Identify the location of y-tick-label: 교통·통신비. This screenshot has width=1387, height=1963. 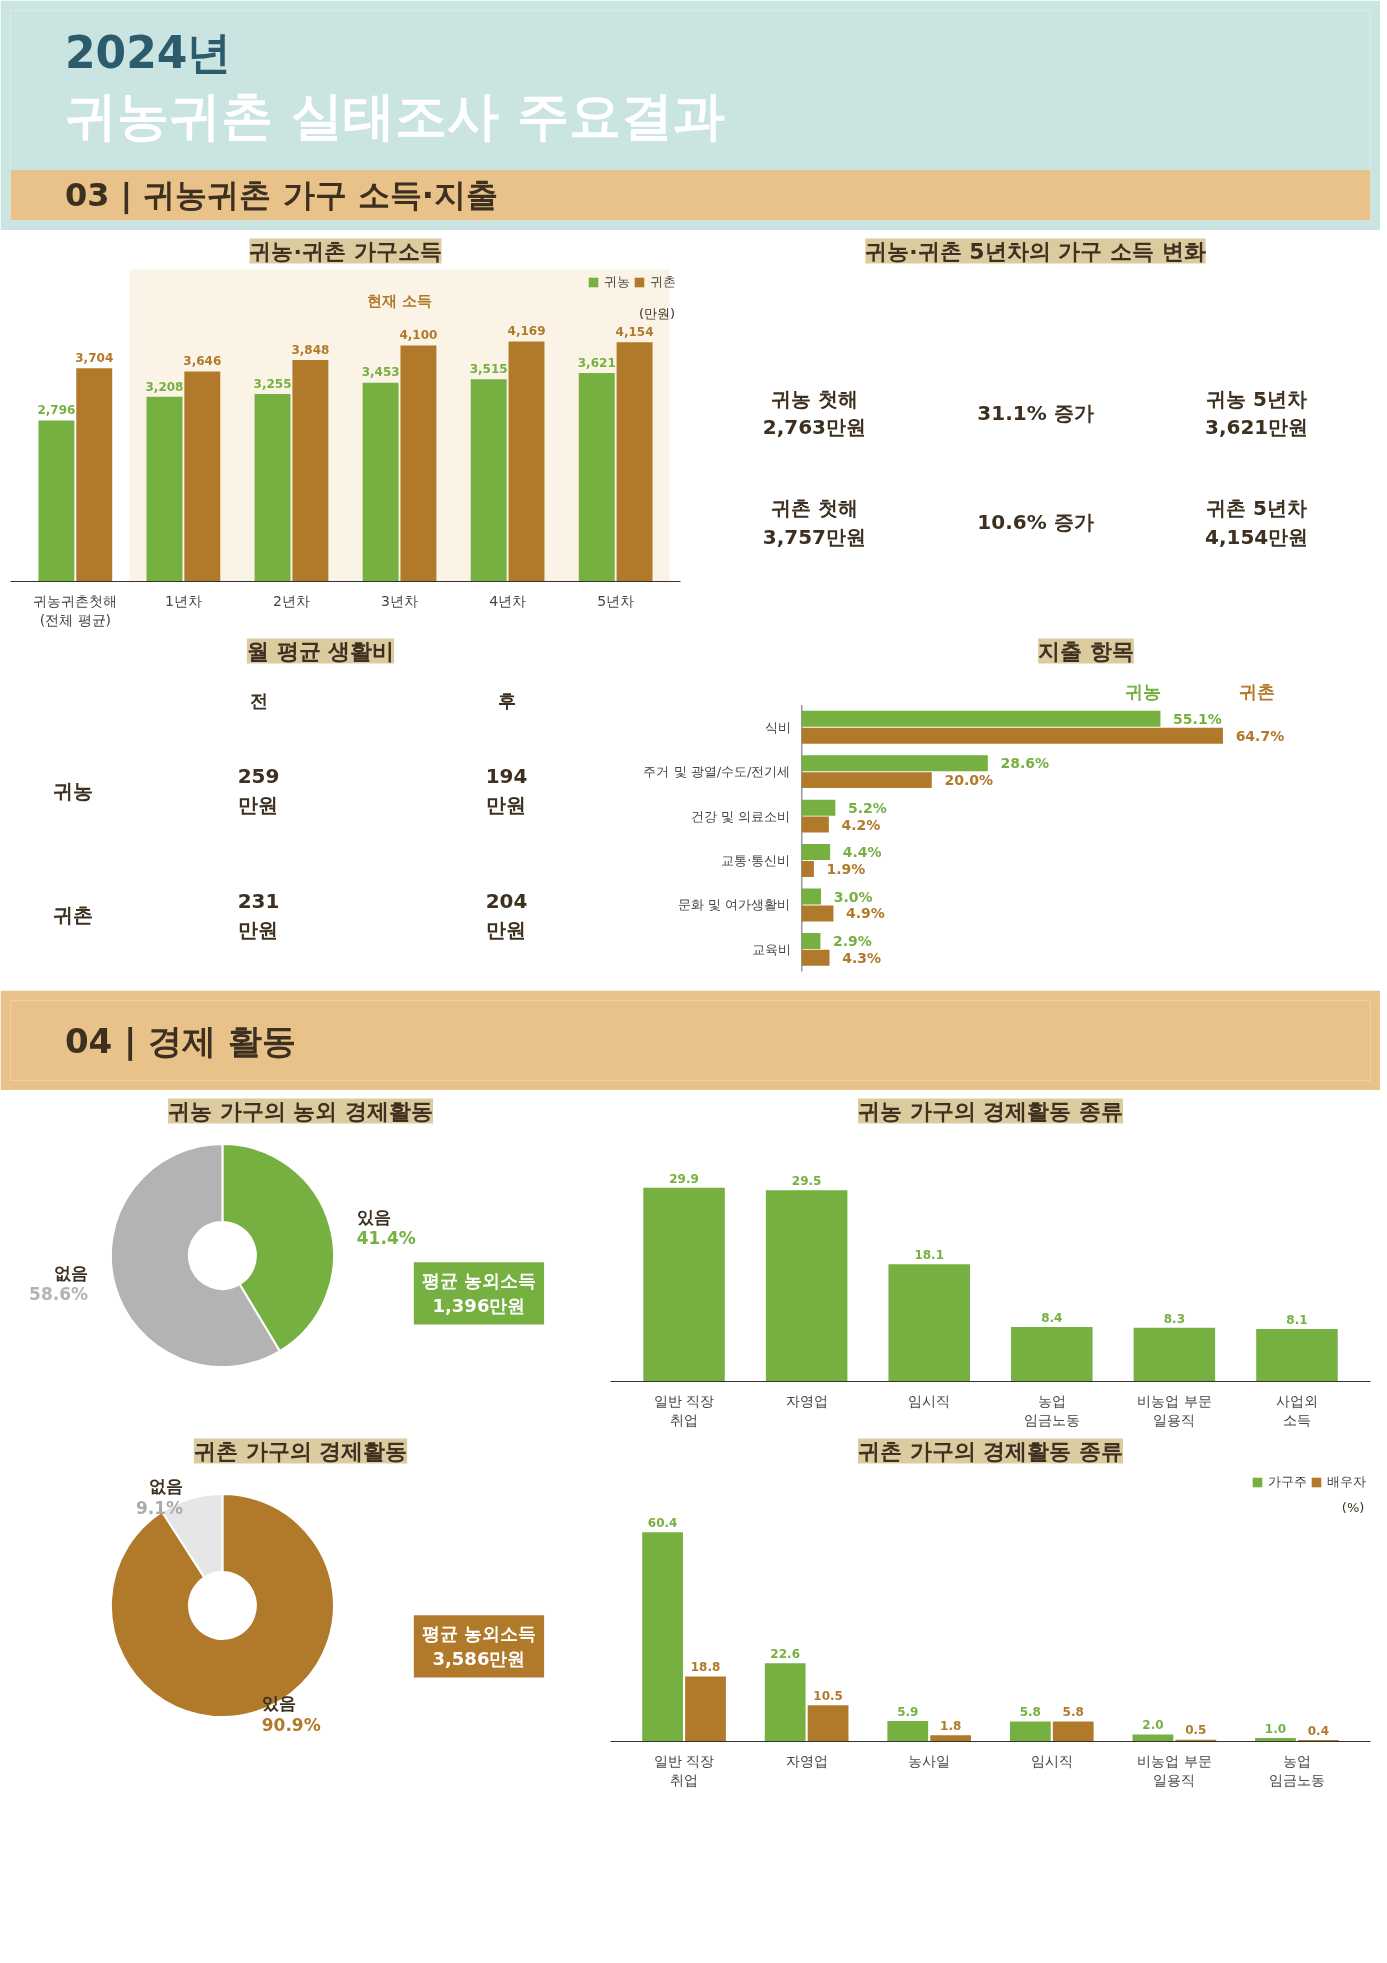
(756, 861).